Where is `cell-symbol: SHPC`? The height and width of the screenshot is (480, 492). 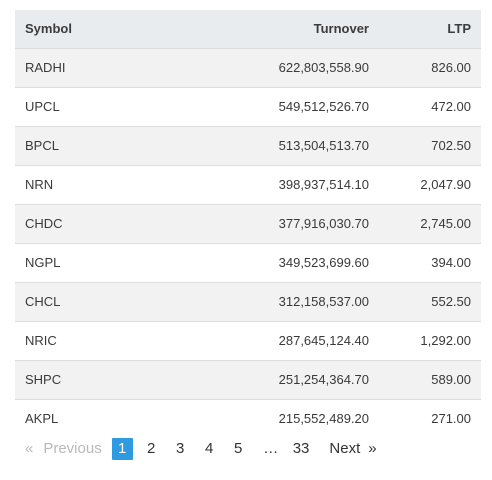
cell-symbol: SHPC is located at coordinates (43, 379).